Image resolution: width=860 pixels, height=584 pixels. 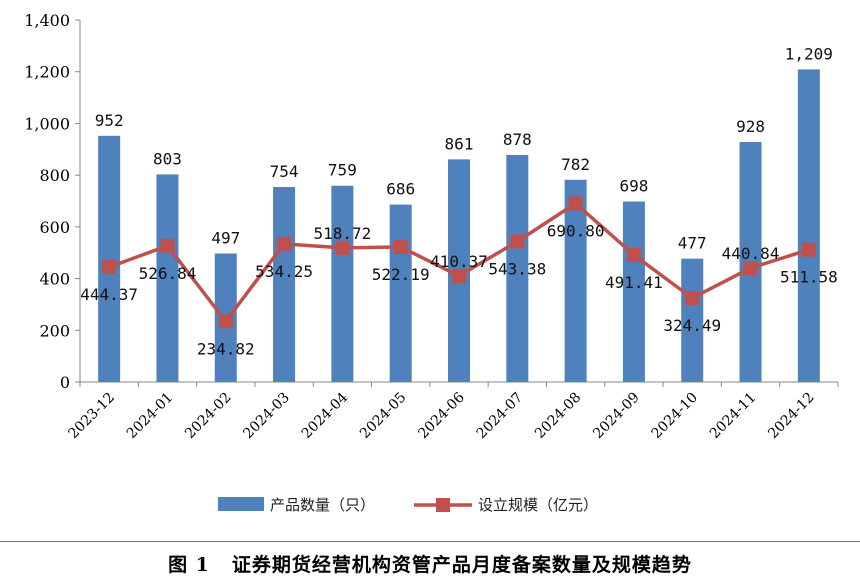 What do you see at coordinates (400, 189) in the screenshot?
I see `bar-value-label: 686` at bounding box center [400, 189].